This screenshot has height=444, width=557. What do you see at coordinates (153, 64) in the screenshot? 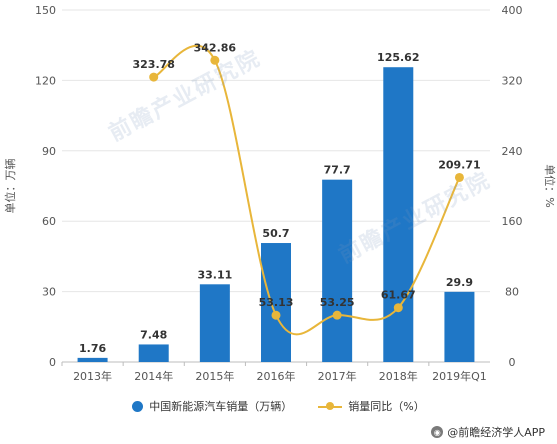
I see `yoy-value-label: 323.78` at bounding box center [153, 64].